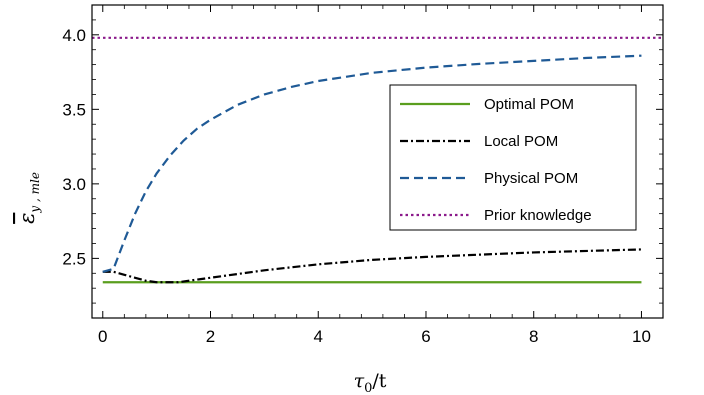  What do you see at coordinates (359, 381) in the screenshot?
I see `x-axis-label-main: τ` at bounding box center [359, 381].